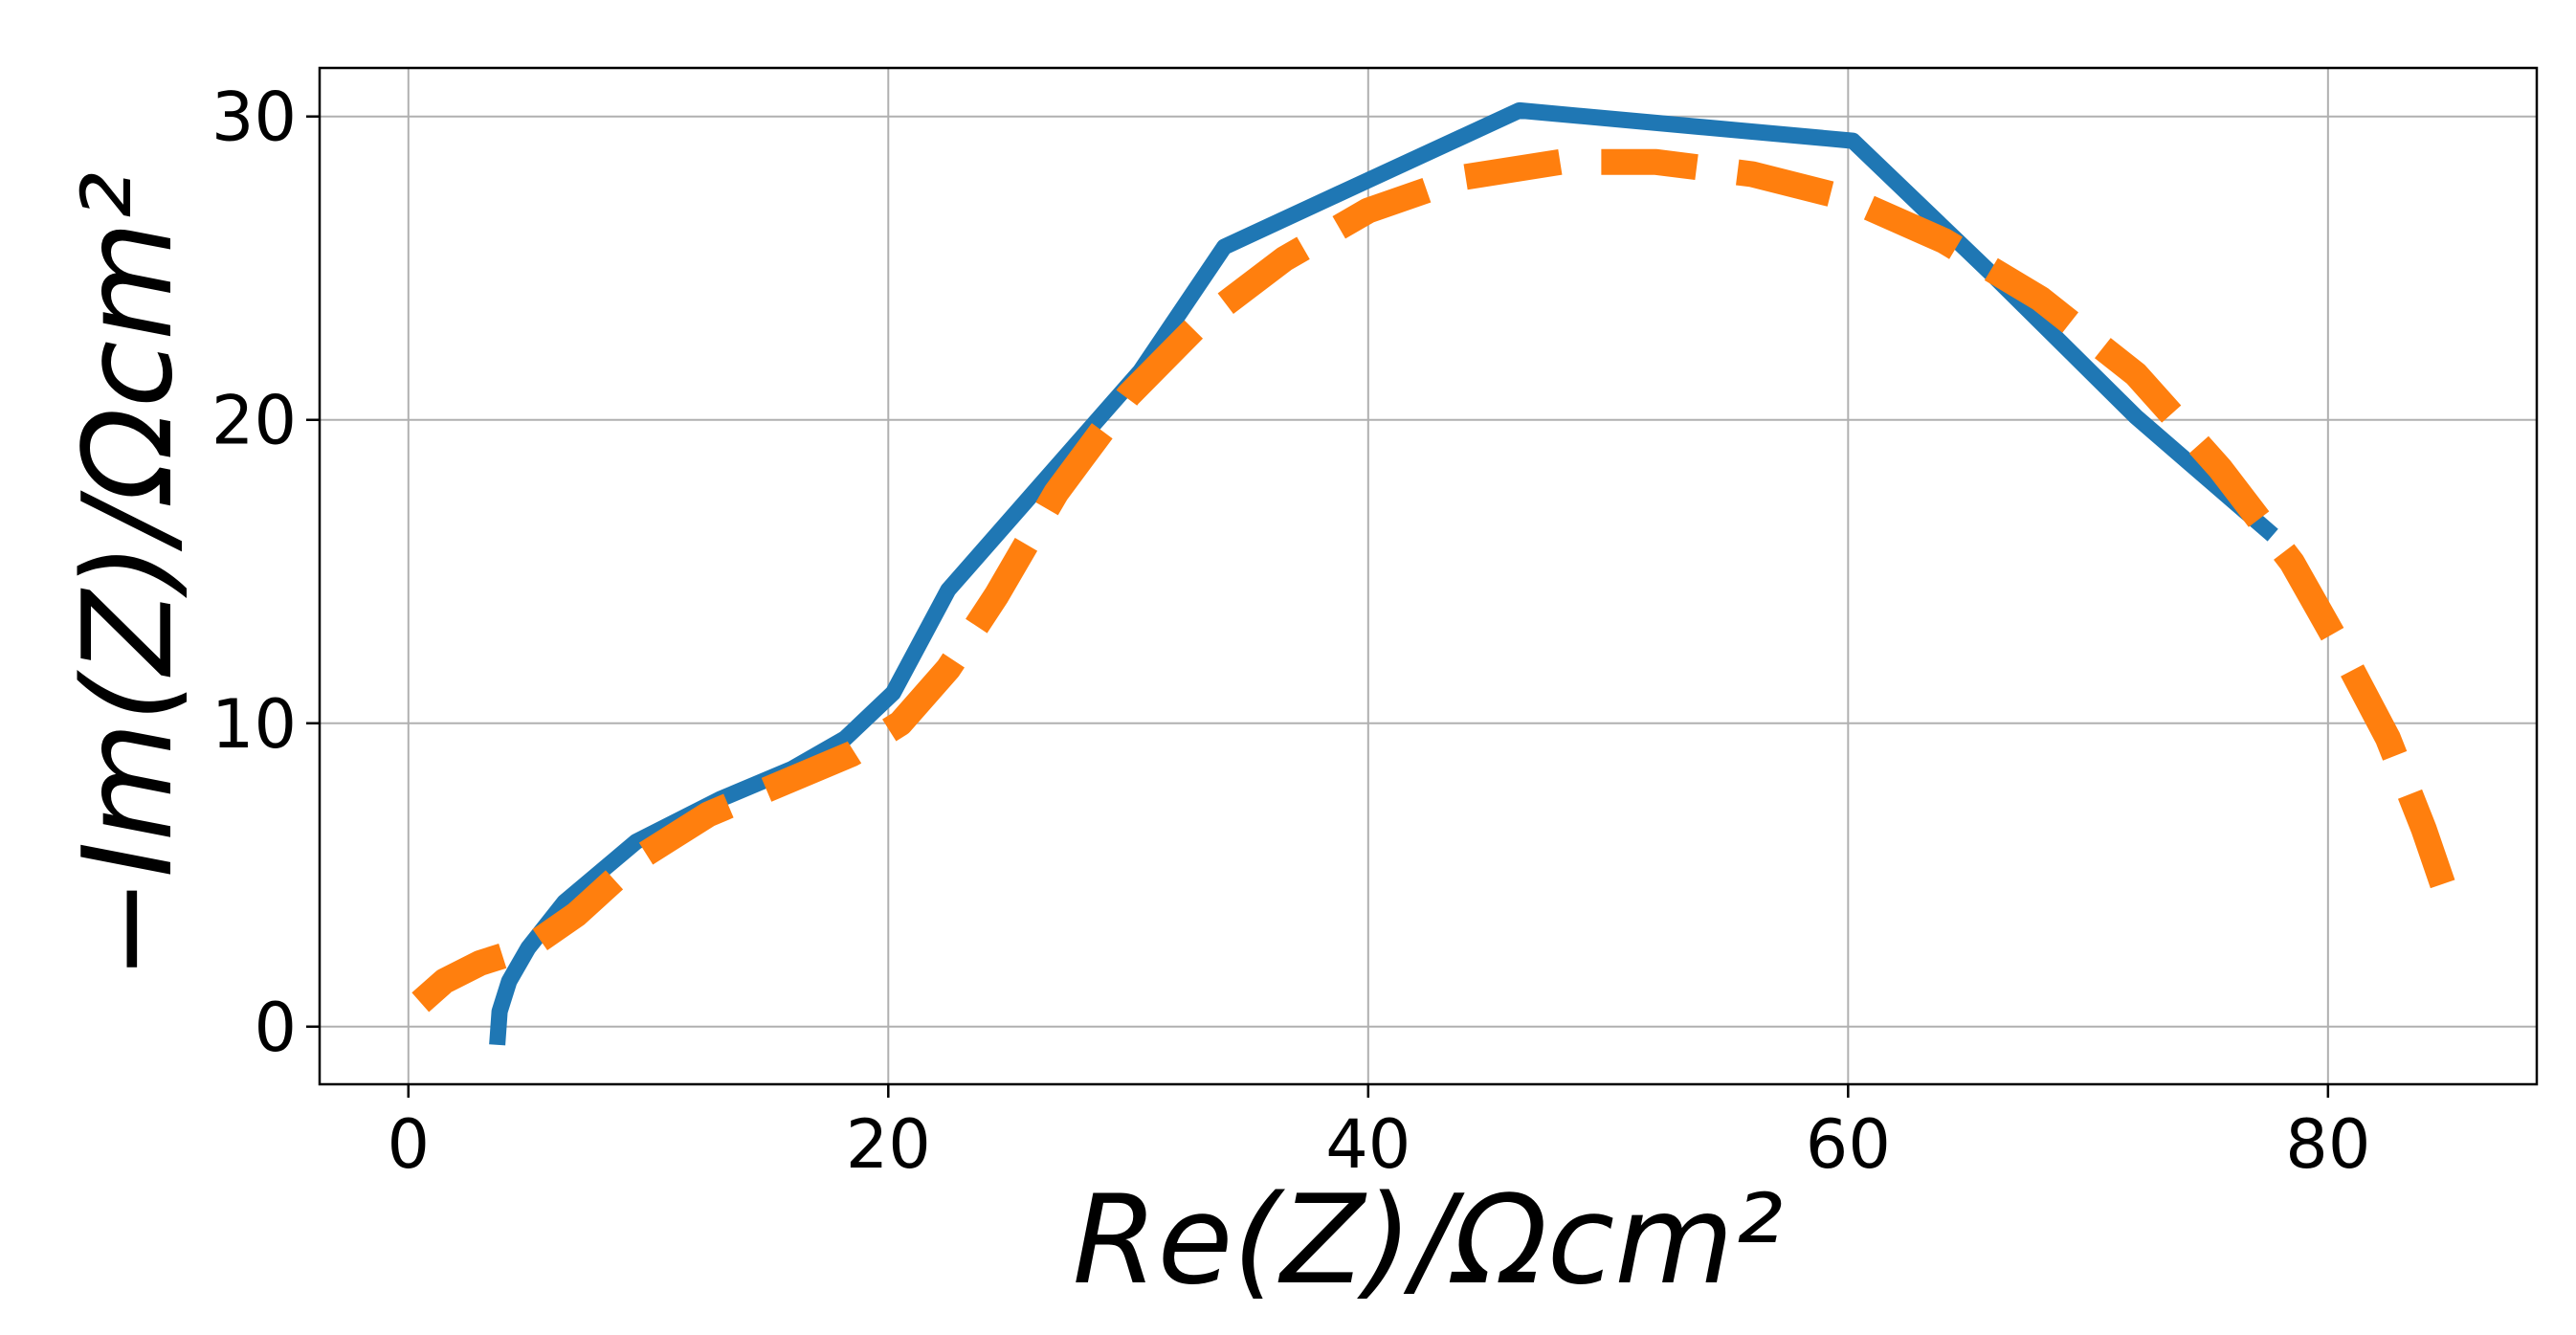 The image size is (2576, 1335). Describe the element at coordinates (888, 1145) in the screenshot. I see `x-tick-label: 20` at that location.